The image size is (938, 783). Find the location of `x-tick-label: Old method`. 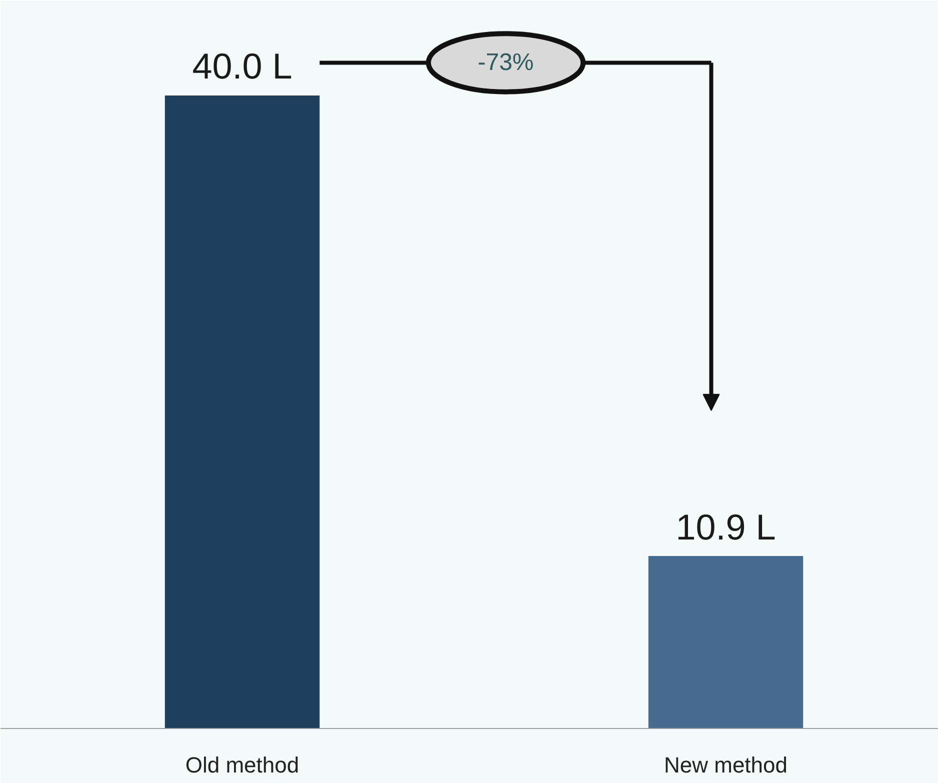

x-tick-label: Old method is located at coordinates (242, 765).